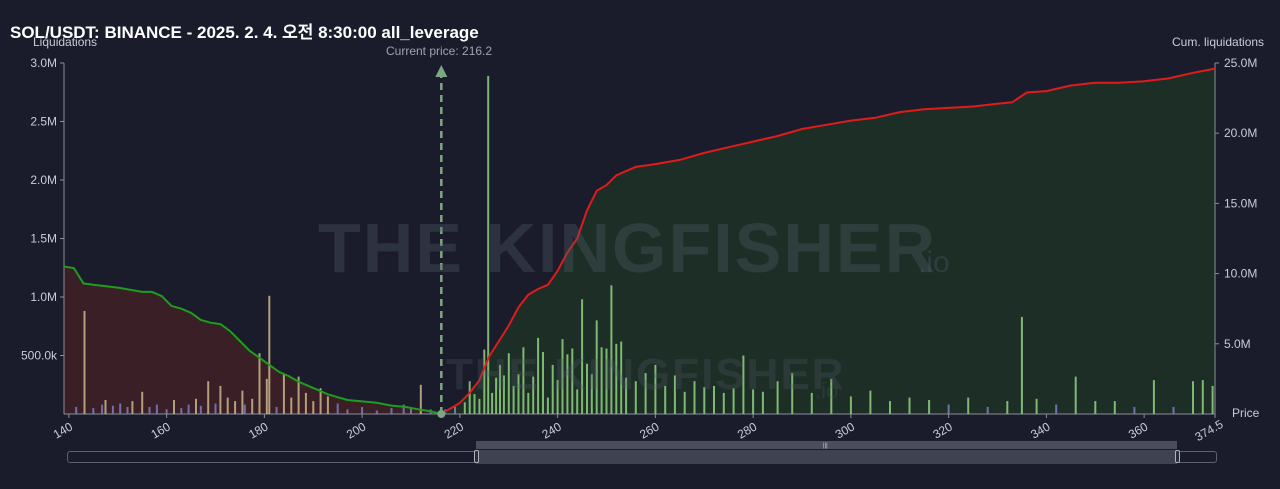 Image resolution: width=1280 pixels, height=489 pixels. Describe the element at coordinates (476, 456) in the screenshot. I see `range-slider-left-handle` at that location.